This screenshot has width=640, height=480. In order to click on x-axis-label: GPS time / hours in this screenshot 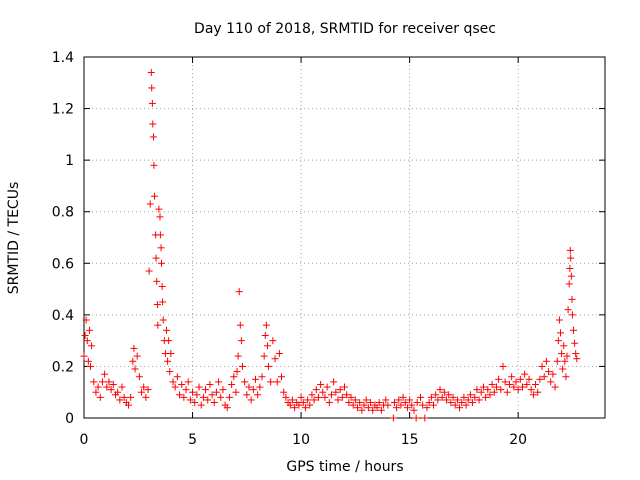, I will do `click(344, 467)`.